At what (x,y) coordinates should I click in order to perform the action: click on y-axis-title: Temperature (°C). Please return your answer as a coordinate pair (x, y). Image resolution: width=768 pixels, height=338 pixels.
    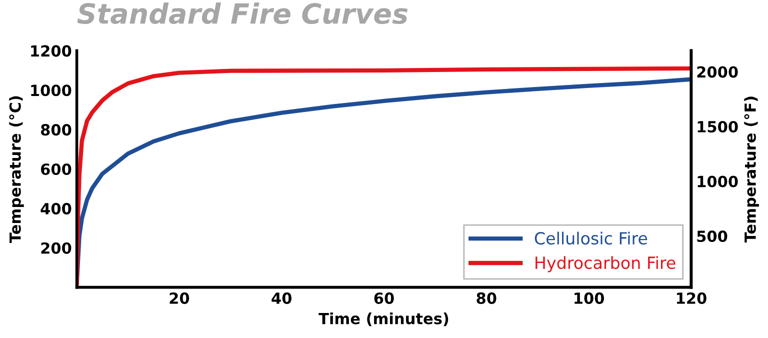
    Looking at the image, I should click on (16, 169).